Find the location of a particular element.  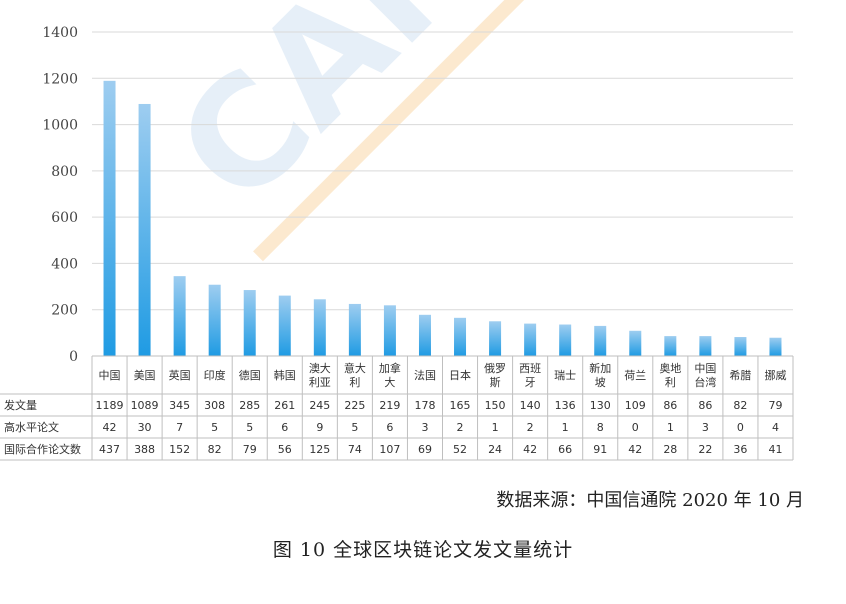

category-label-line: 新加 is located at coordinates (600, 368).